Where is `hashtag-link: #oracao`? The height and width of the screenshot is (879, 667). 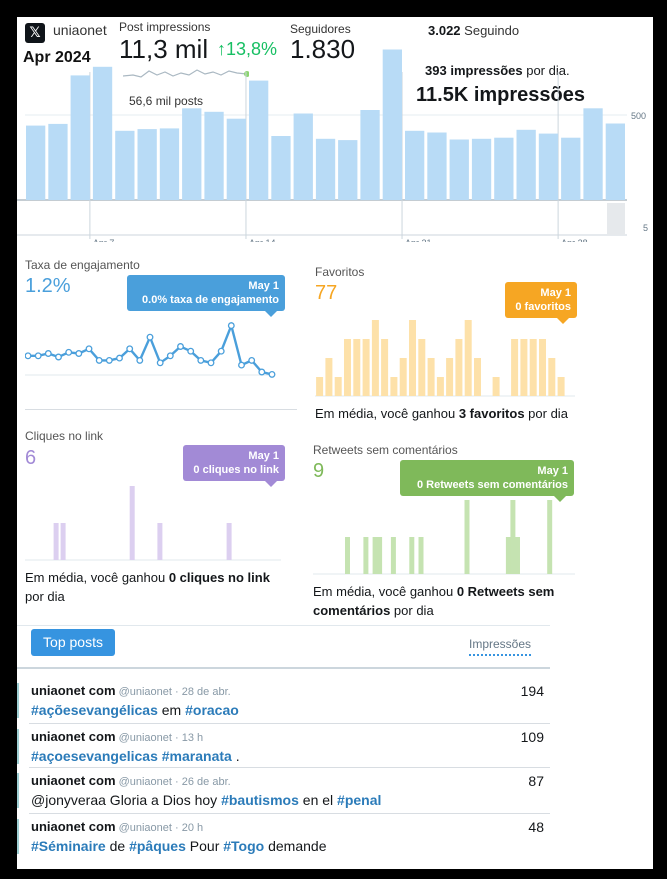 hashtag-link: #oracao is located at coordinates (212, 710).